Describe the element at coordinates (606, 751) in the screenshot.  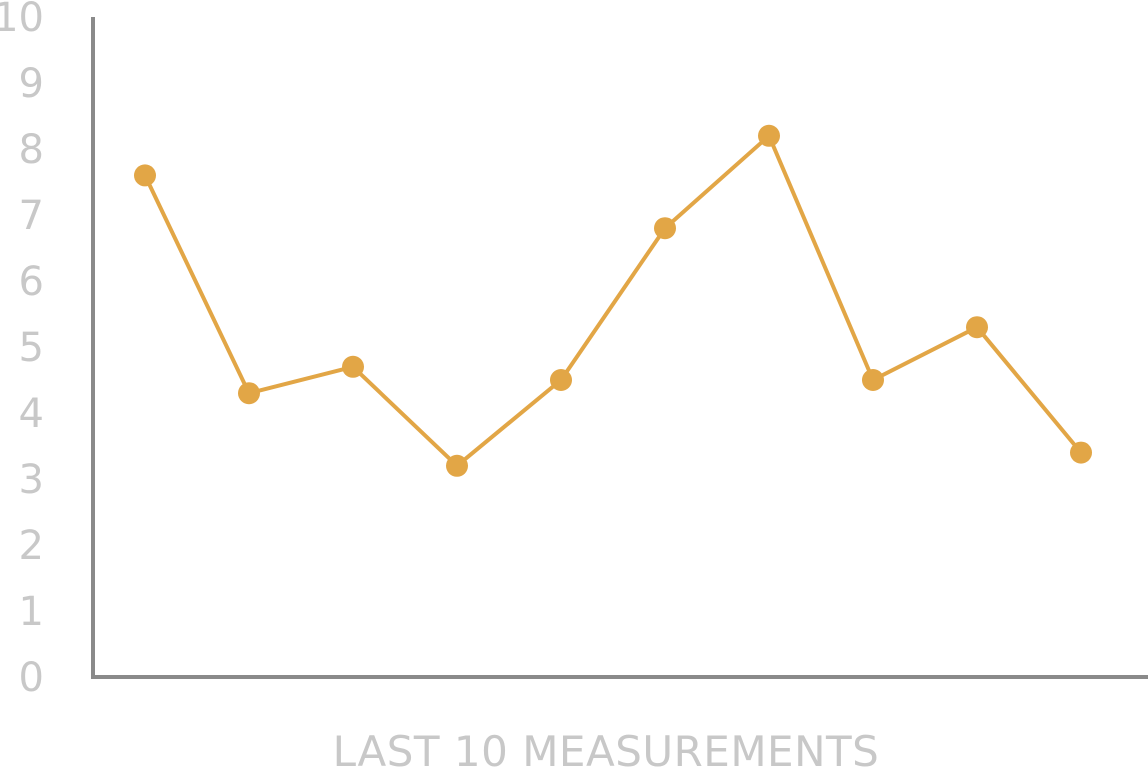
I see `x-axis-title: LAST 10 MEASUREMENTS` at that location.